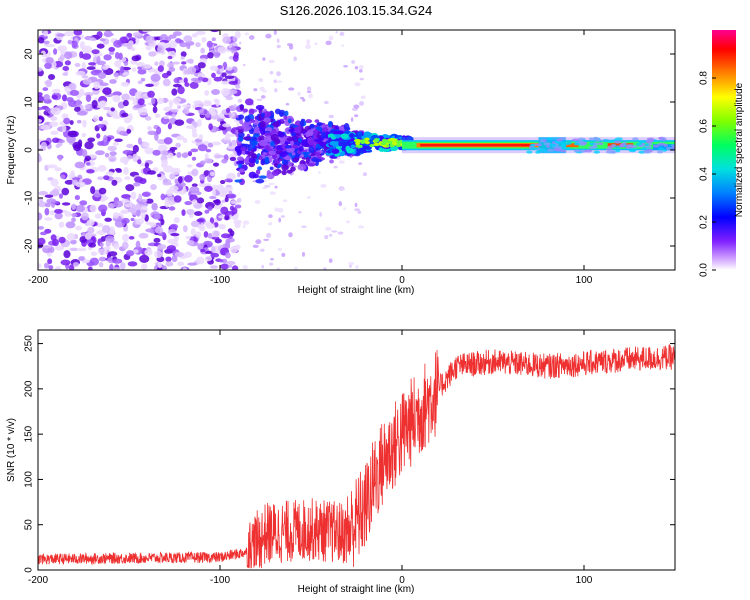 This screenshot has width=750, height=600. What do you see at coordinates (29, 388) in the screenshot?
I see `y-tick-label: 200` at bounding box center [29, 388].